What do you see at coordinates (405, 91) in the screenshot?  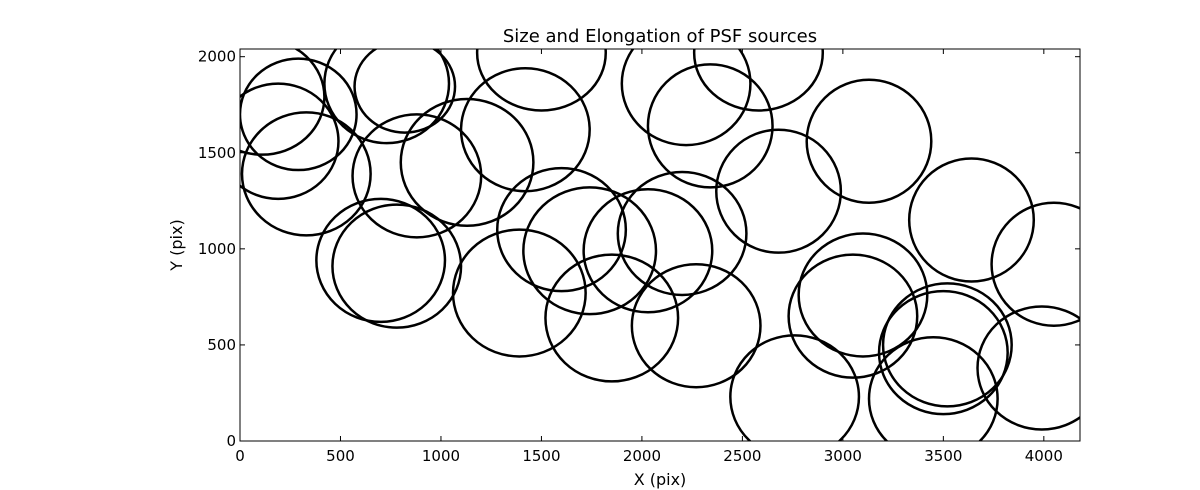 I see `psf-source-ellipse-highlighted` at bounding box center [405, 91].